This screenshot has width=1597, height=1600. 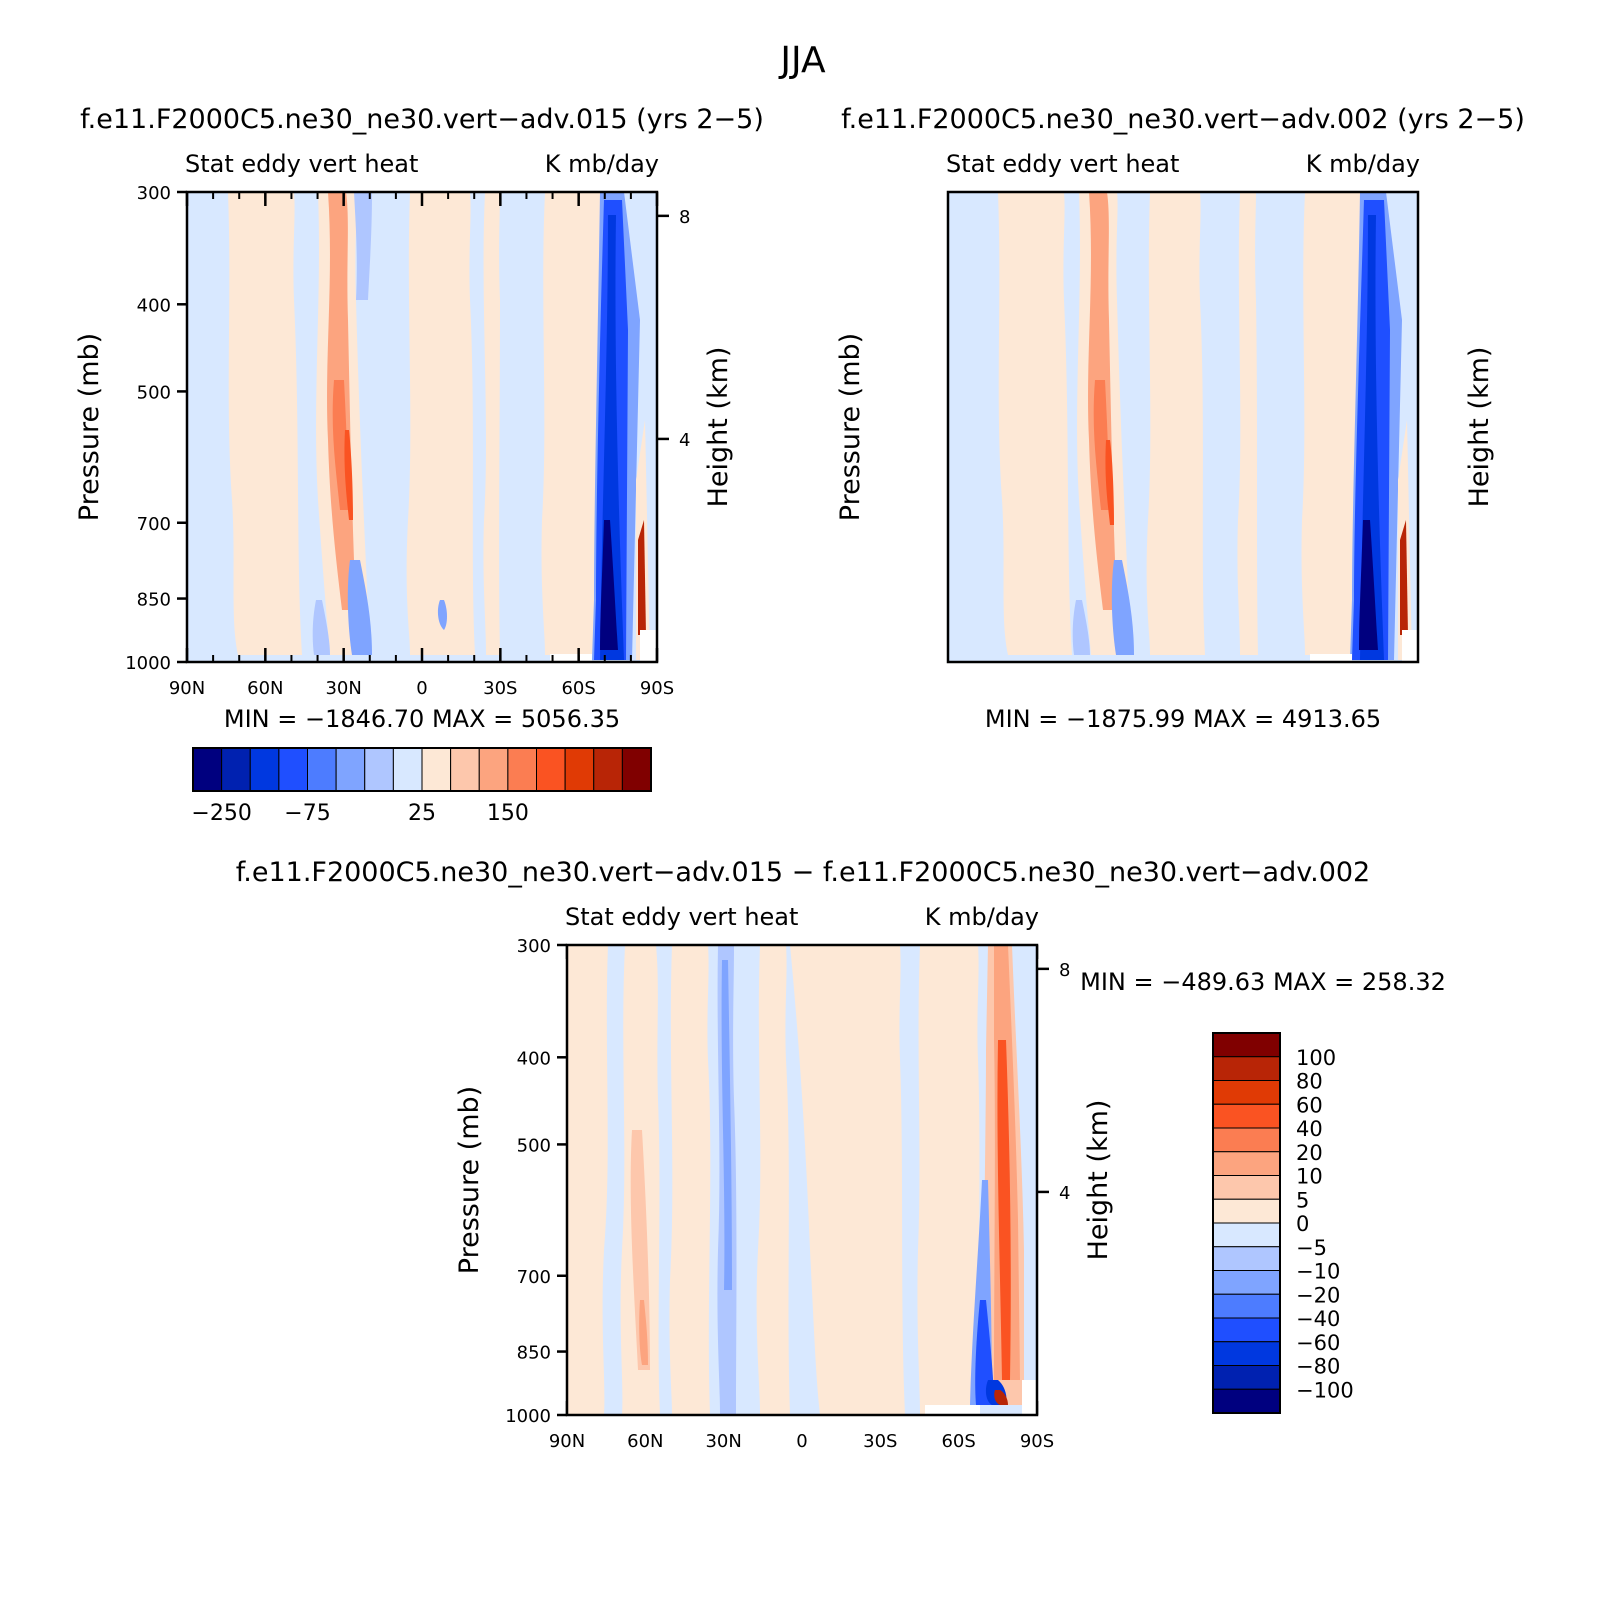 What do you see at coordinates (1318, 1343) in the screenshot?
I see `colorbar-label: −60` at bounding box center [1318, 1343].